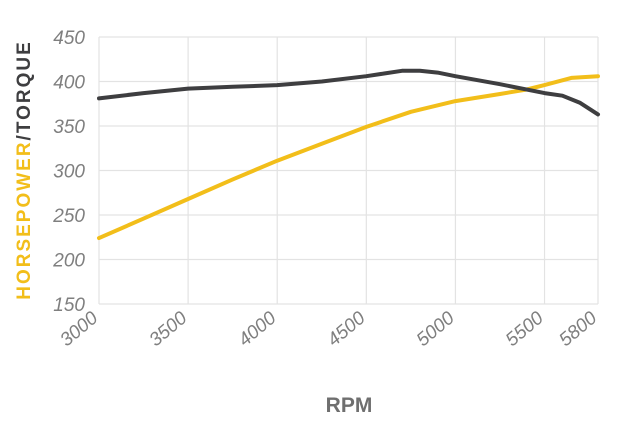 This screenshot has width=640, height=427. I want to click on y-tick-labels: 150 200 250 300 350 400 450, so click(68, 172).